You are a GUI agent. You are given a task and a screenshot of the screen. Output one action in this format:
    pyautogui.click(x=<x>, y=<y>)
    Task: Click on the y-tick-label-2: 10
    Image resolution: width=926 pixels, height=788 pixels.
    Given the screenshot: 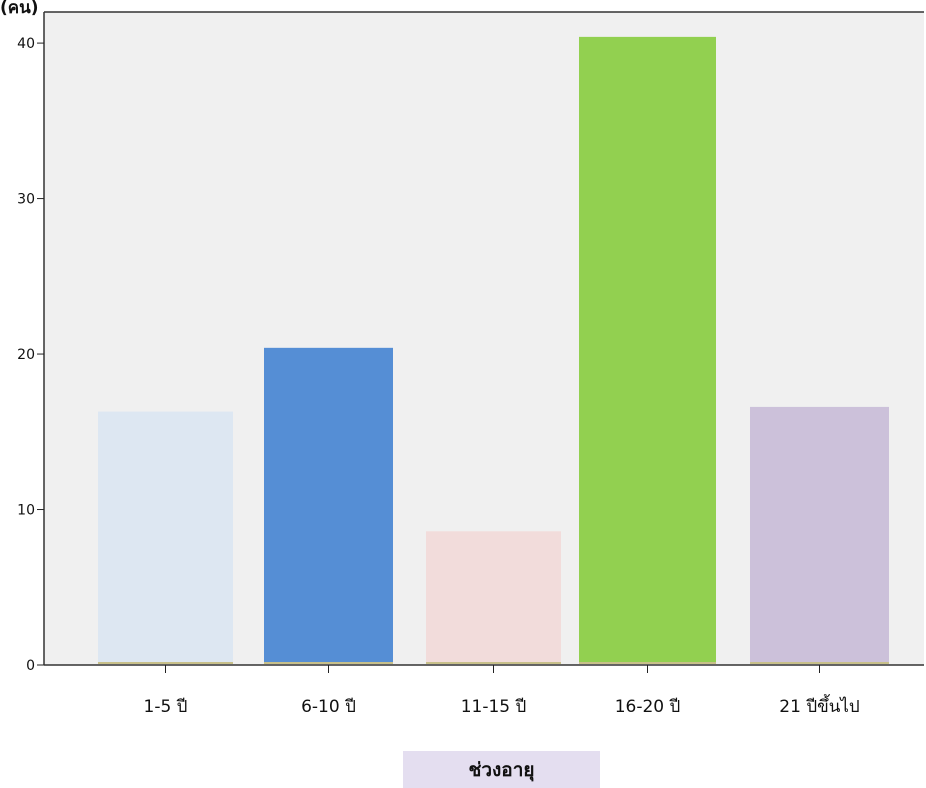 What is the action you would take?
    pyautogui.click(x=26, y=511)
    